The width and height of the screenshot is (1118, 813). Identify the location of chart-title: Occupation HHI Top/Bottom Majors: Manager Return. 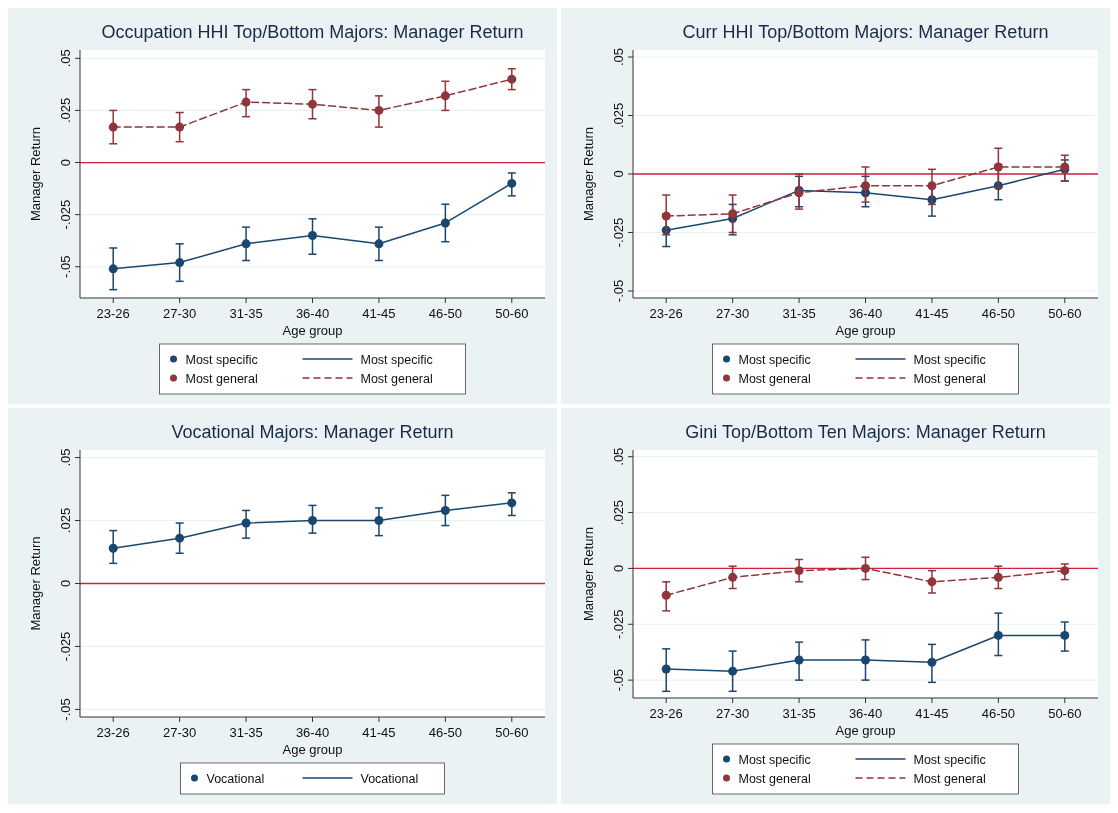
(312, 32).